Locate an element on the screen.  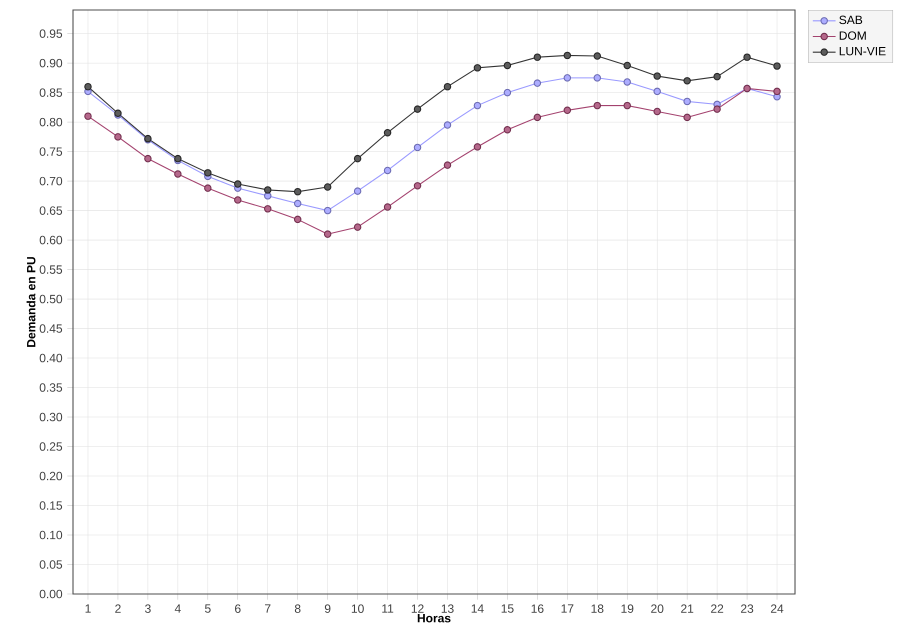
x-tick-label: 11 is located at coordinates (388, 608).